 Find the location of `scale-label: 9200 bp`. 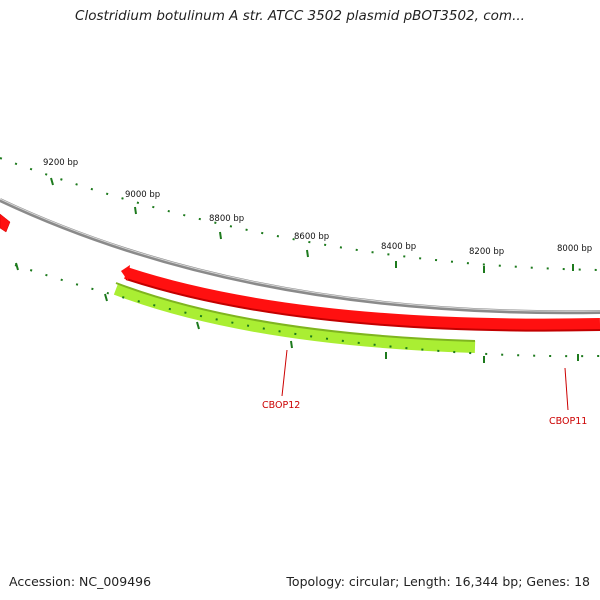

scale-label: 9200 bp is located at coordinates (60, 163).